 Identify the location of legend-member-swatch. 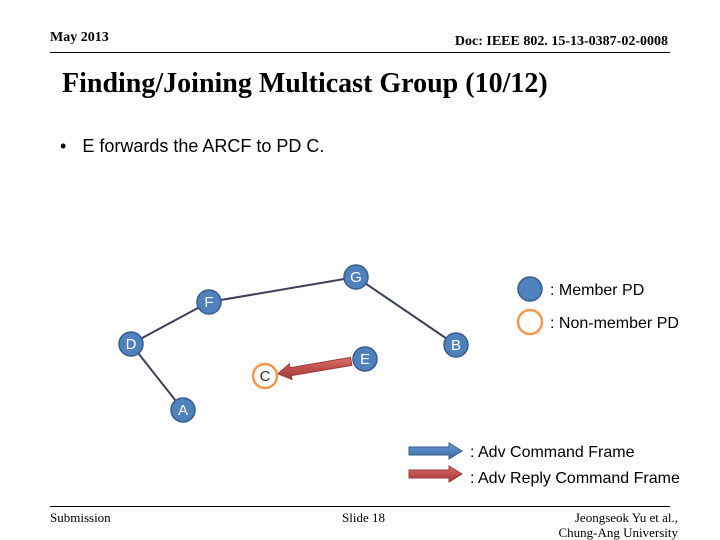
(530, 289).